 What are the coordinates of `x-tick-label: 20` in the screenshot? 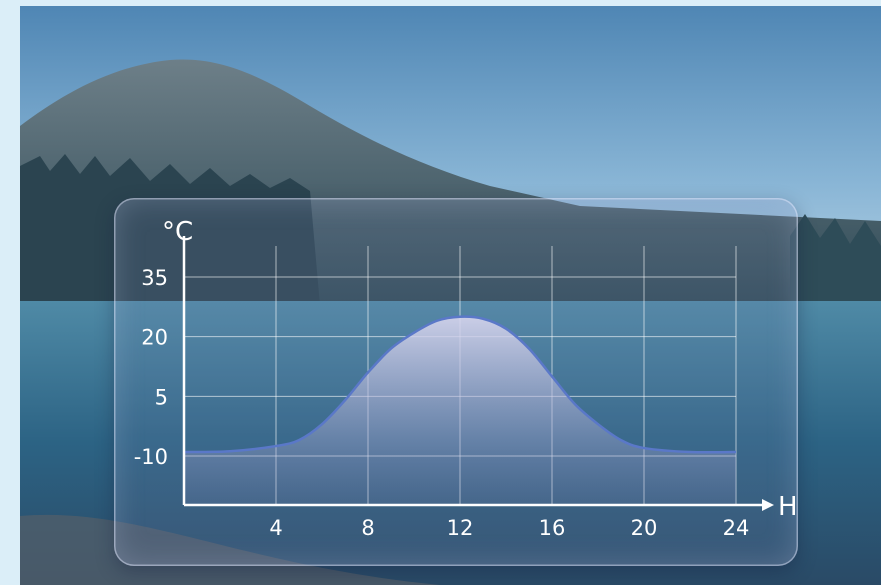 It's located at (644, 528).